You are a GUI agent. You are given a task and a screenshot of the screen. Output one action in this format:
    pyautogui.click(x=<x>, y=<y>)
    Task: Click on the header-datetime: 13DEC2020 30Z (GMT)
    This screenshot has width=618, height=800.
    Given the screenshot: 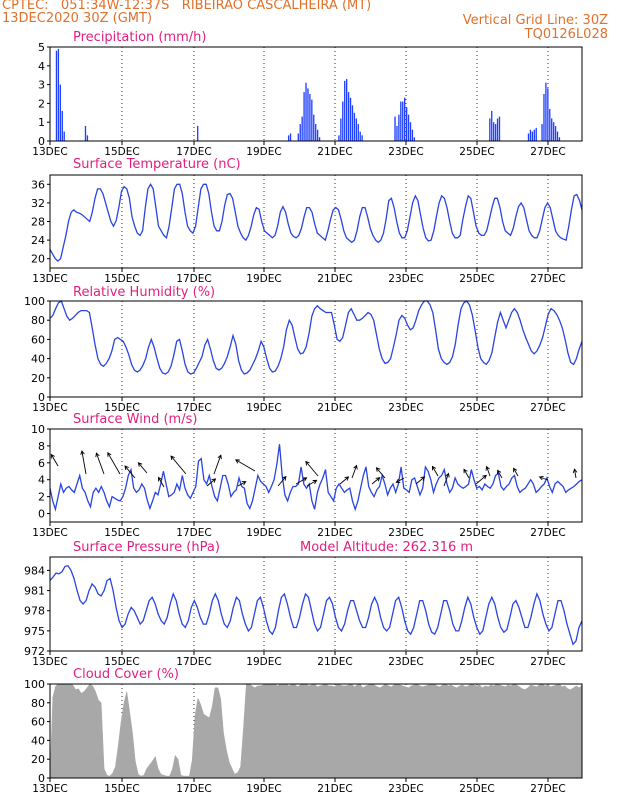 What is the action you would take?
    pyautogui.click(x=77, y=18)
    